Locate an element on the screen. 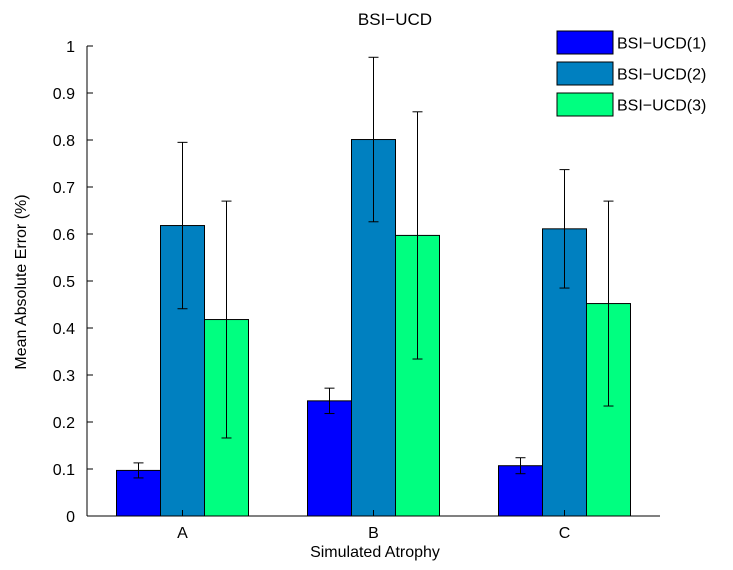 The image size is (733, 570). y-tick-label: 0.7 is located at coordinates (64, 188).